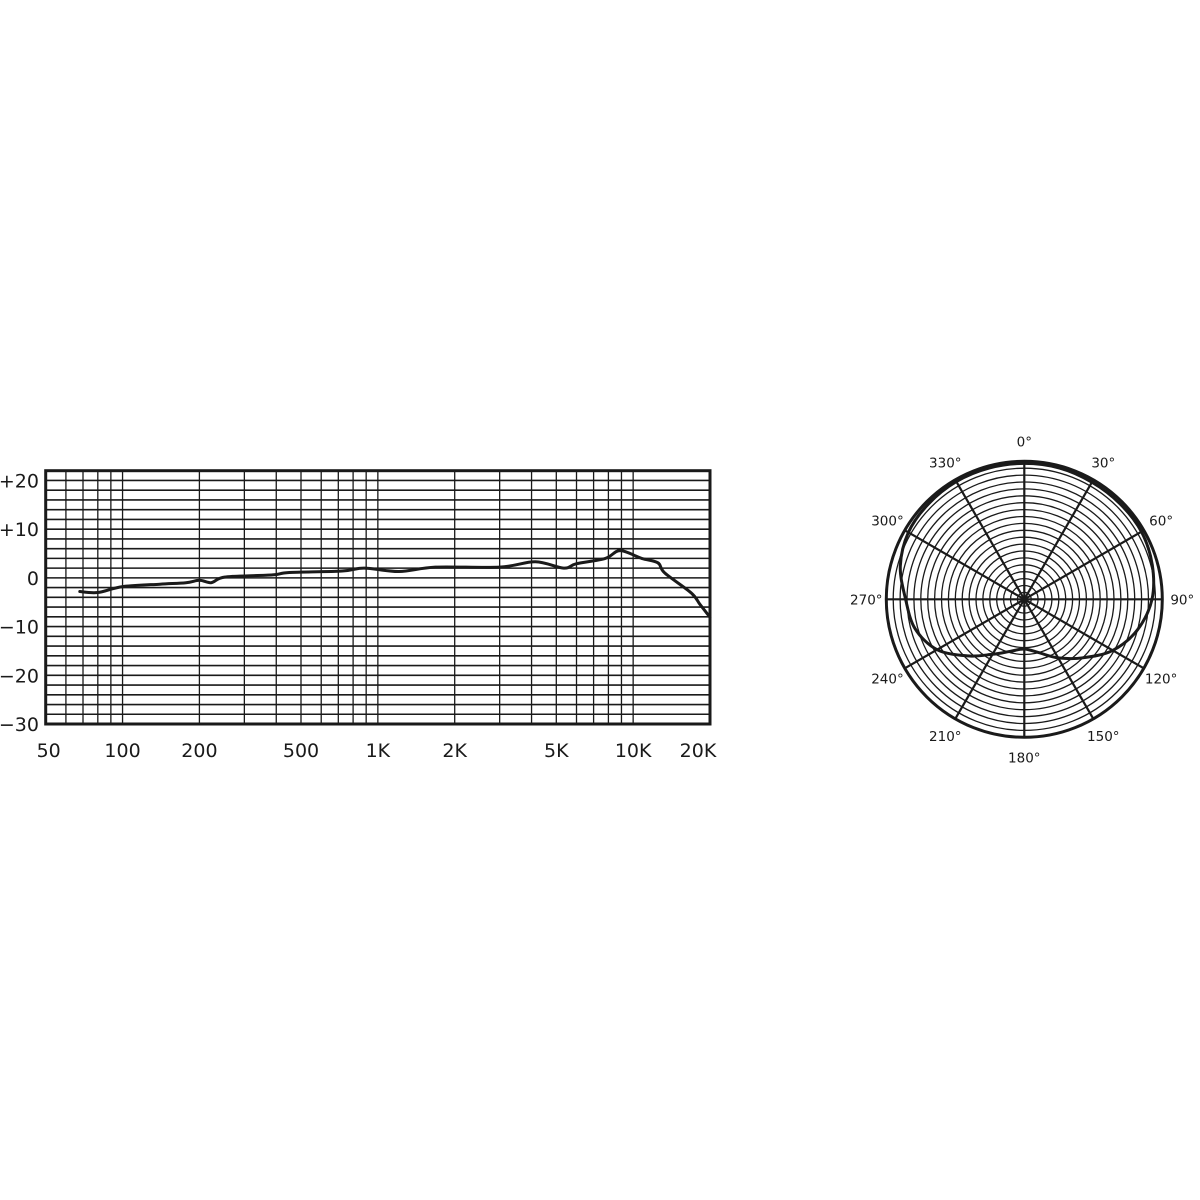  Describe the element at coordinates (556, 751) in the screenshot. I see `x-tick-label: 5K` at that location.